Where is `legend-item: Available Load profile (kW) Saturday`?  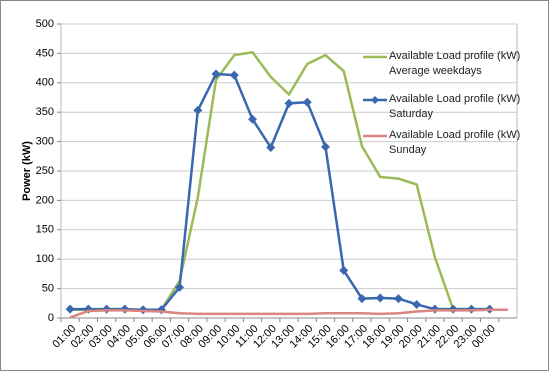 legend-item: Available Load profile (kW) Saturday is located at coordinates (455, 106).